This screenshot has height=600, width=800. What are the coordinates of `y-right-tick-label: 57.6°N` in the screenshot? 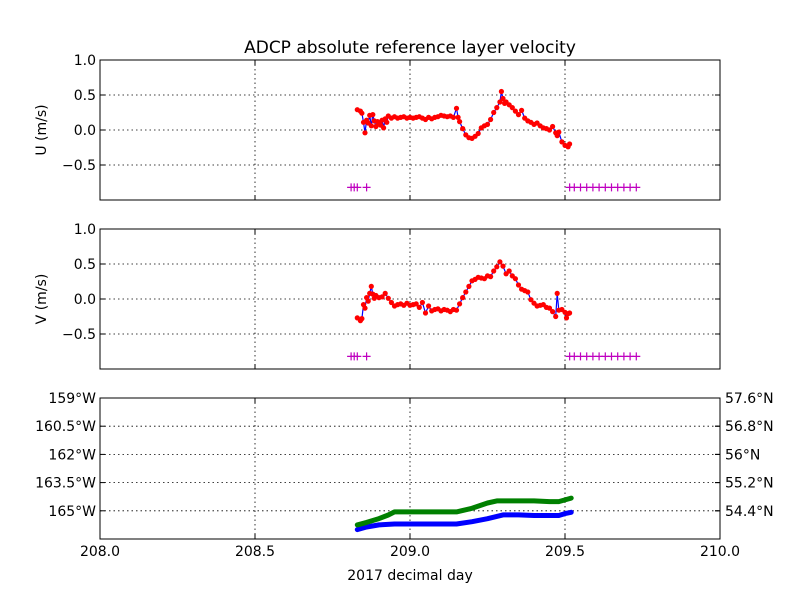 It's located at (749, 399).